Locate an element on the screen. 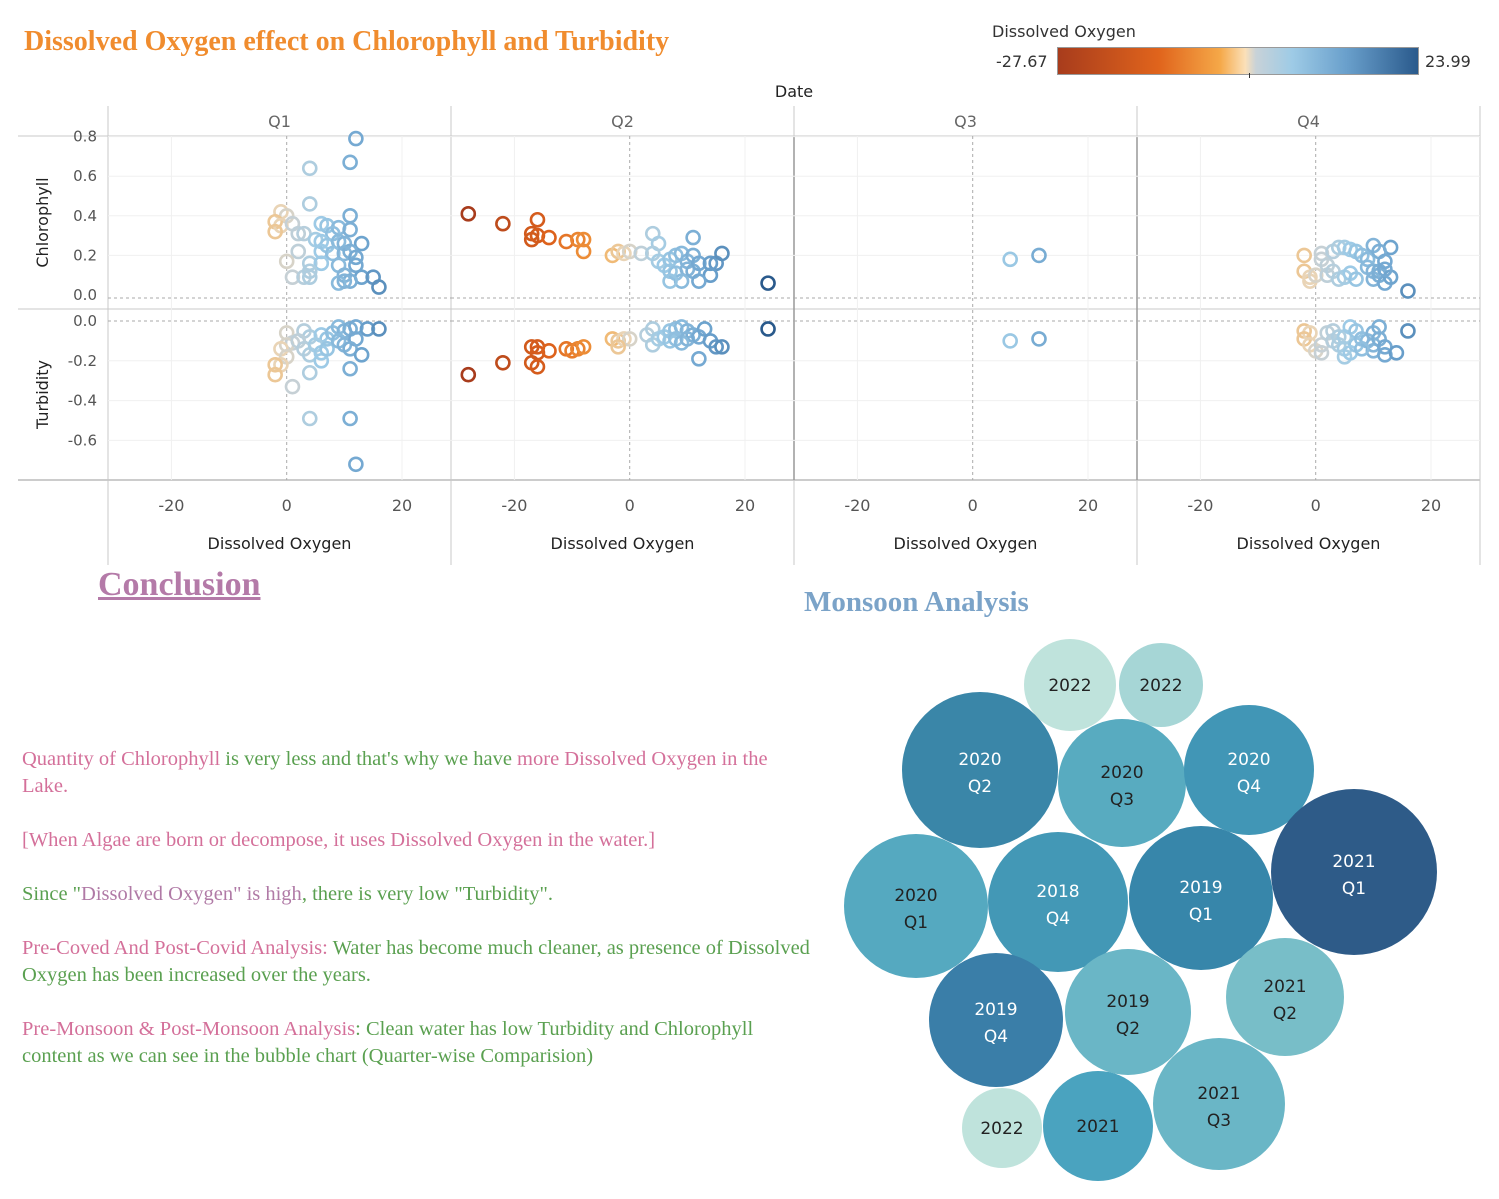 This screenshot has height=1199, width=1499. conclusion-text-segment: is very less and that's why we have is located at coordinates (369, 759).